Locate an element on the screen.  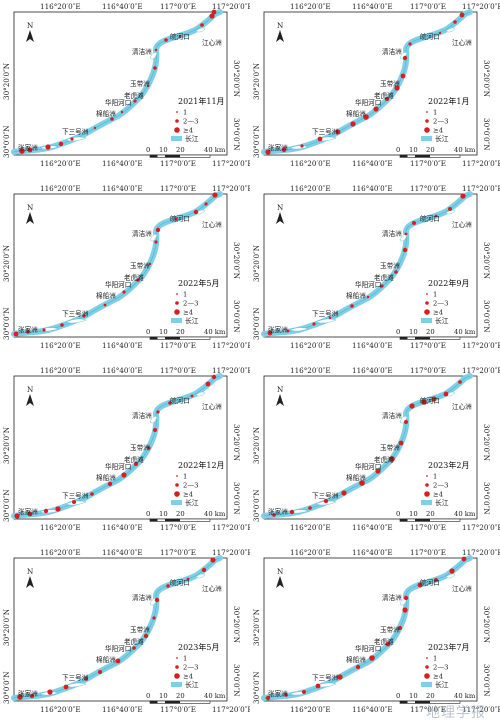
place-label-mianchuanzhou: 棉船洲 is located at coordinates (106, 477).